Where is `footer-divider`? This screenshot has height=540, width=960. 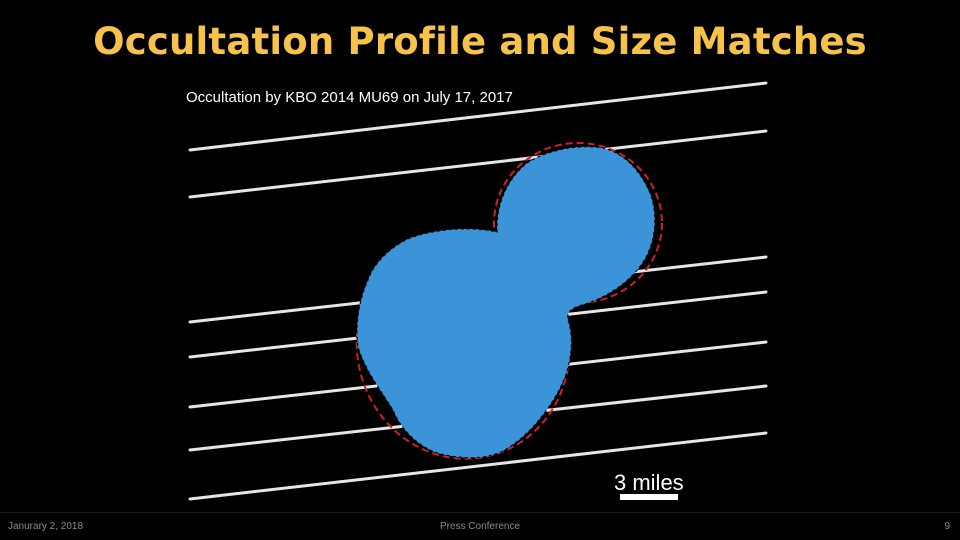 footer-divider is located at coordinates (480, 512).